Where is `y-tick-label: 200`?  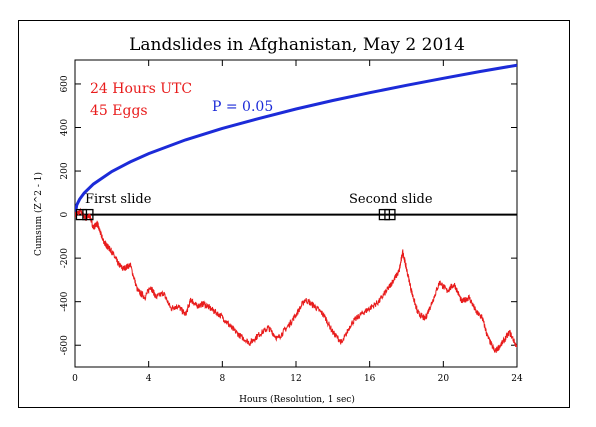 y-tick-label: 200 is located at coordinates (65, 170).